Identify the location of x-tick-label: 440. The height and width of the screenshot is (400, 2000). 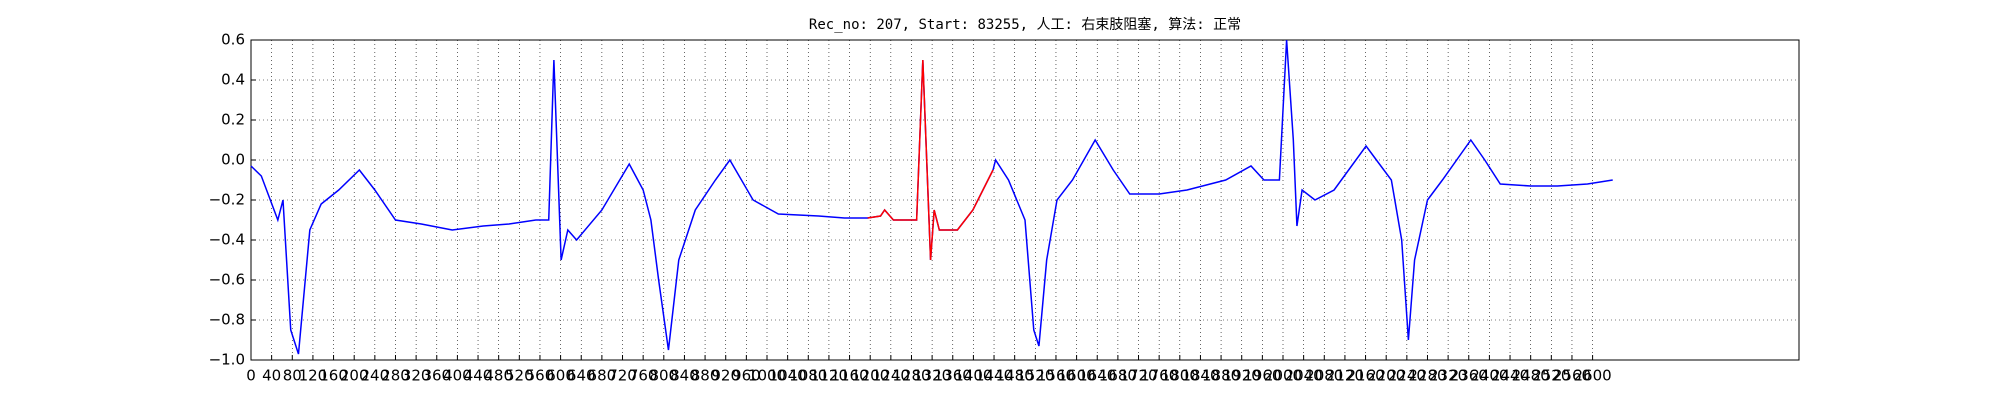
(478, 376).